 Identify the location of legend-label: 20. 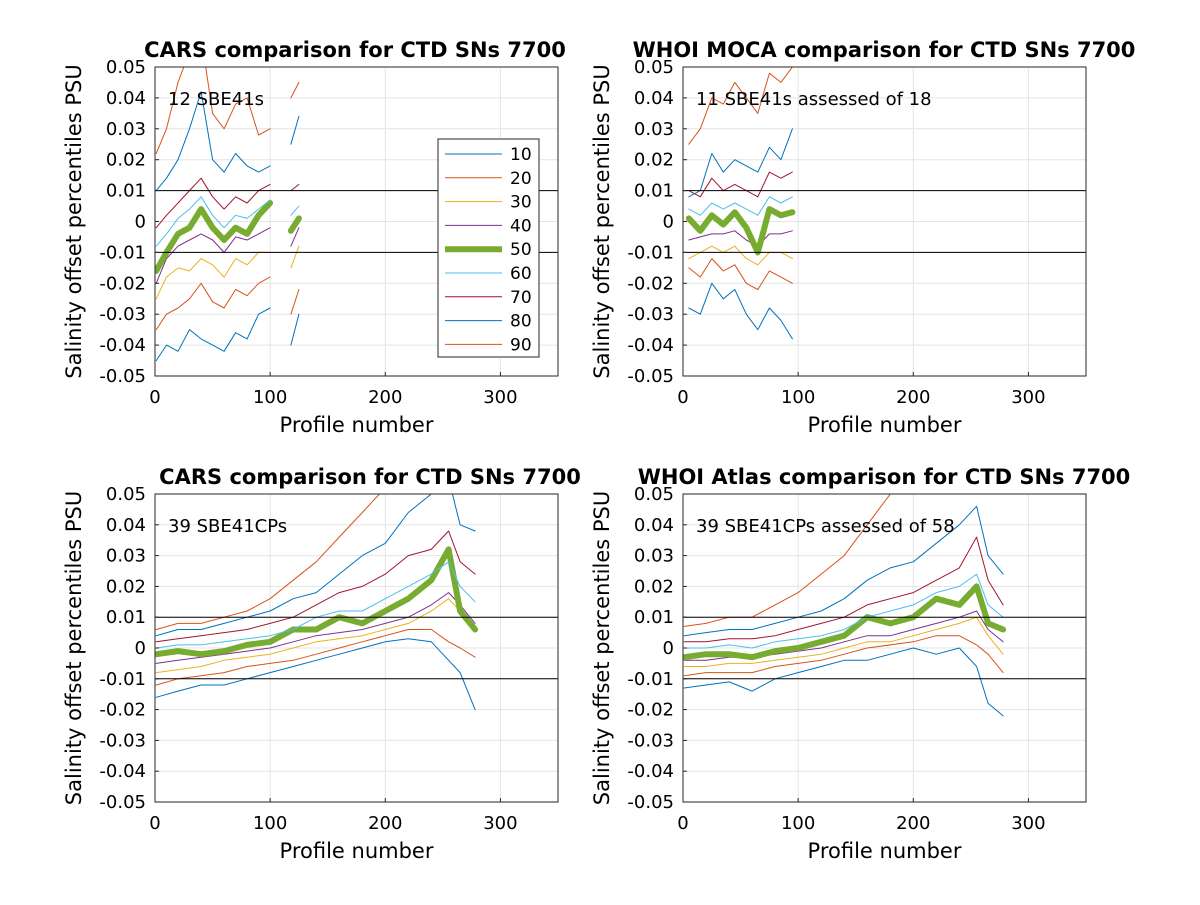
(521, 179).